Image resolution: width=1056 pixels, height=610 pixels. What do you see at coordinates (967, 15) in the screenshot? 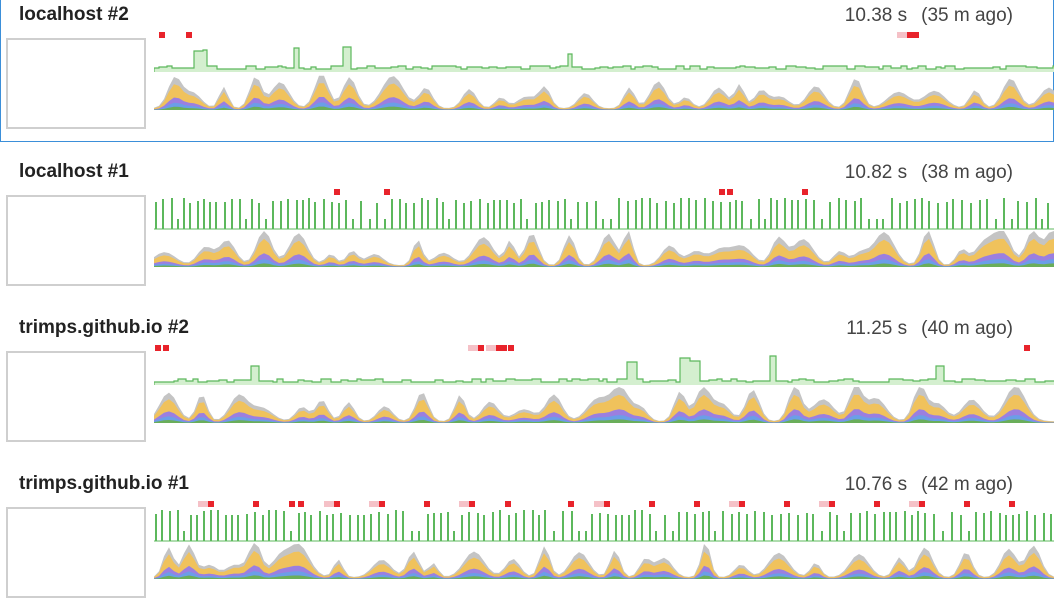
I see `recording-time-ago: (35 m ago)` at bounding box center [967, 15].